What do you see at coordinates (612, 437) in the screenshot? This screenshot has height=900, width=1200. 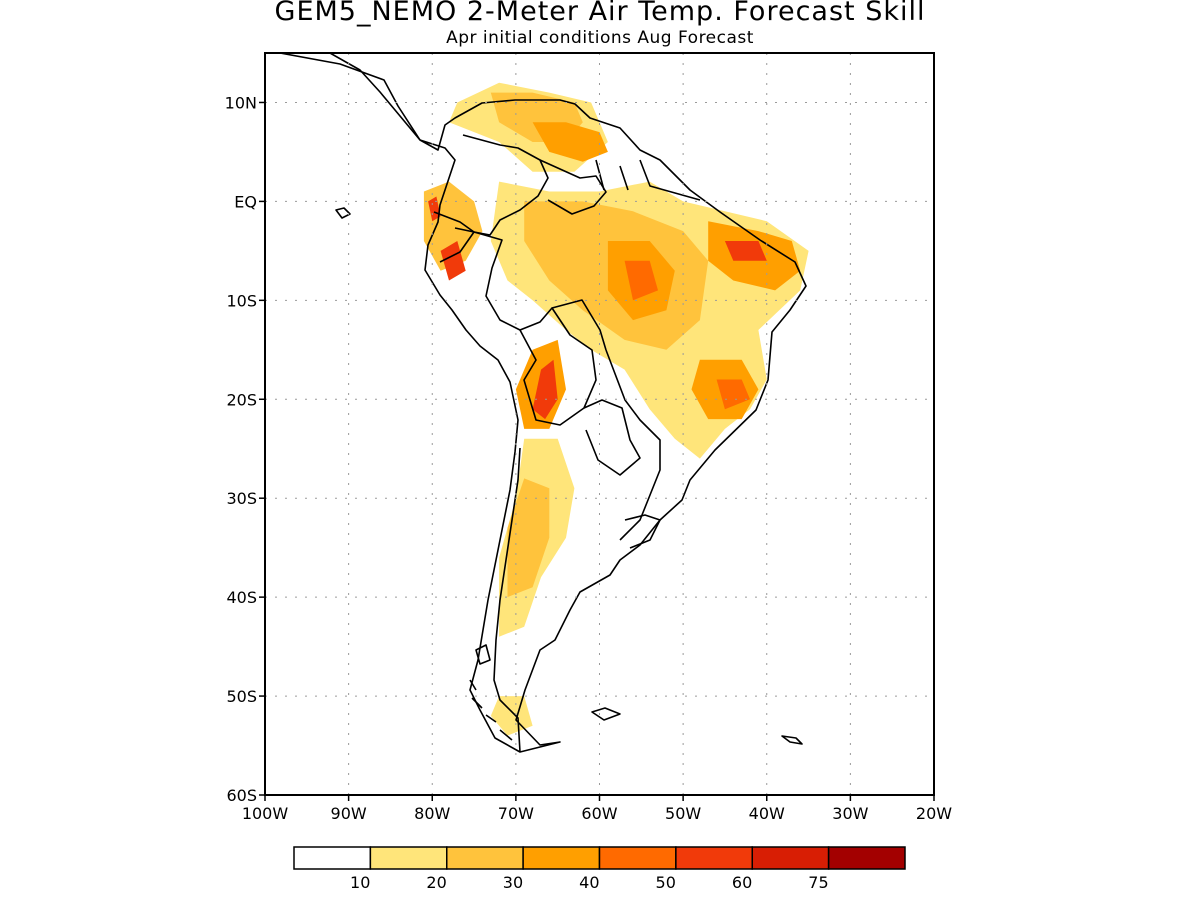 I see `border-paraguay` at bounding box center [612, 437].